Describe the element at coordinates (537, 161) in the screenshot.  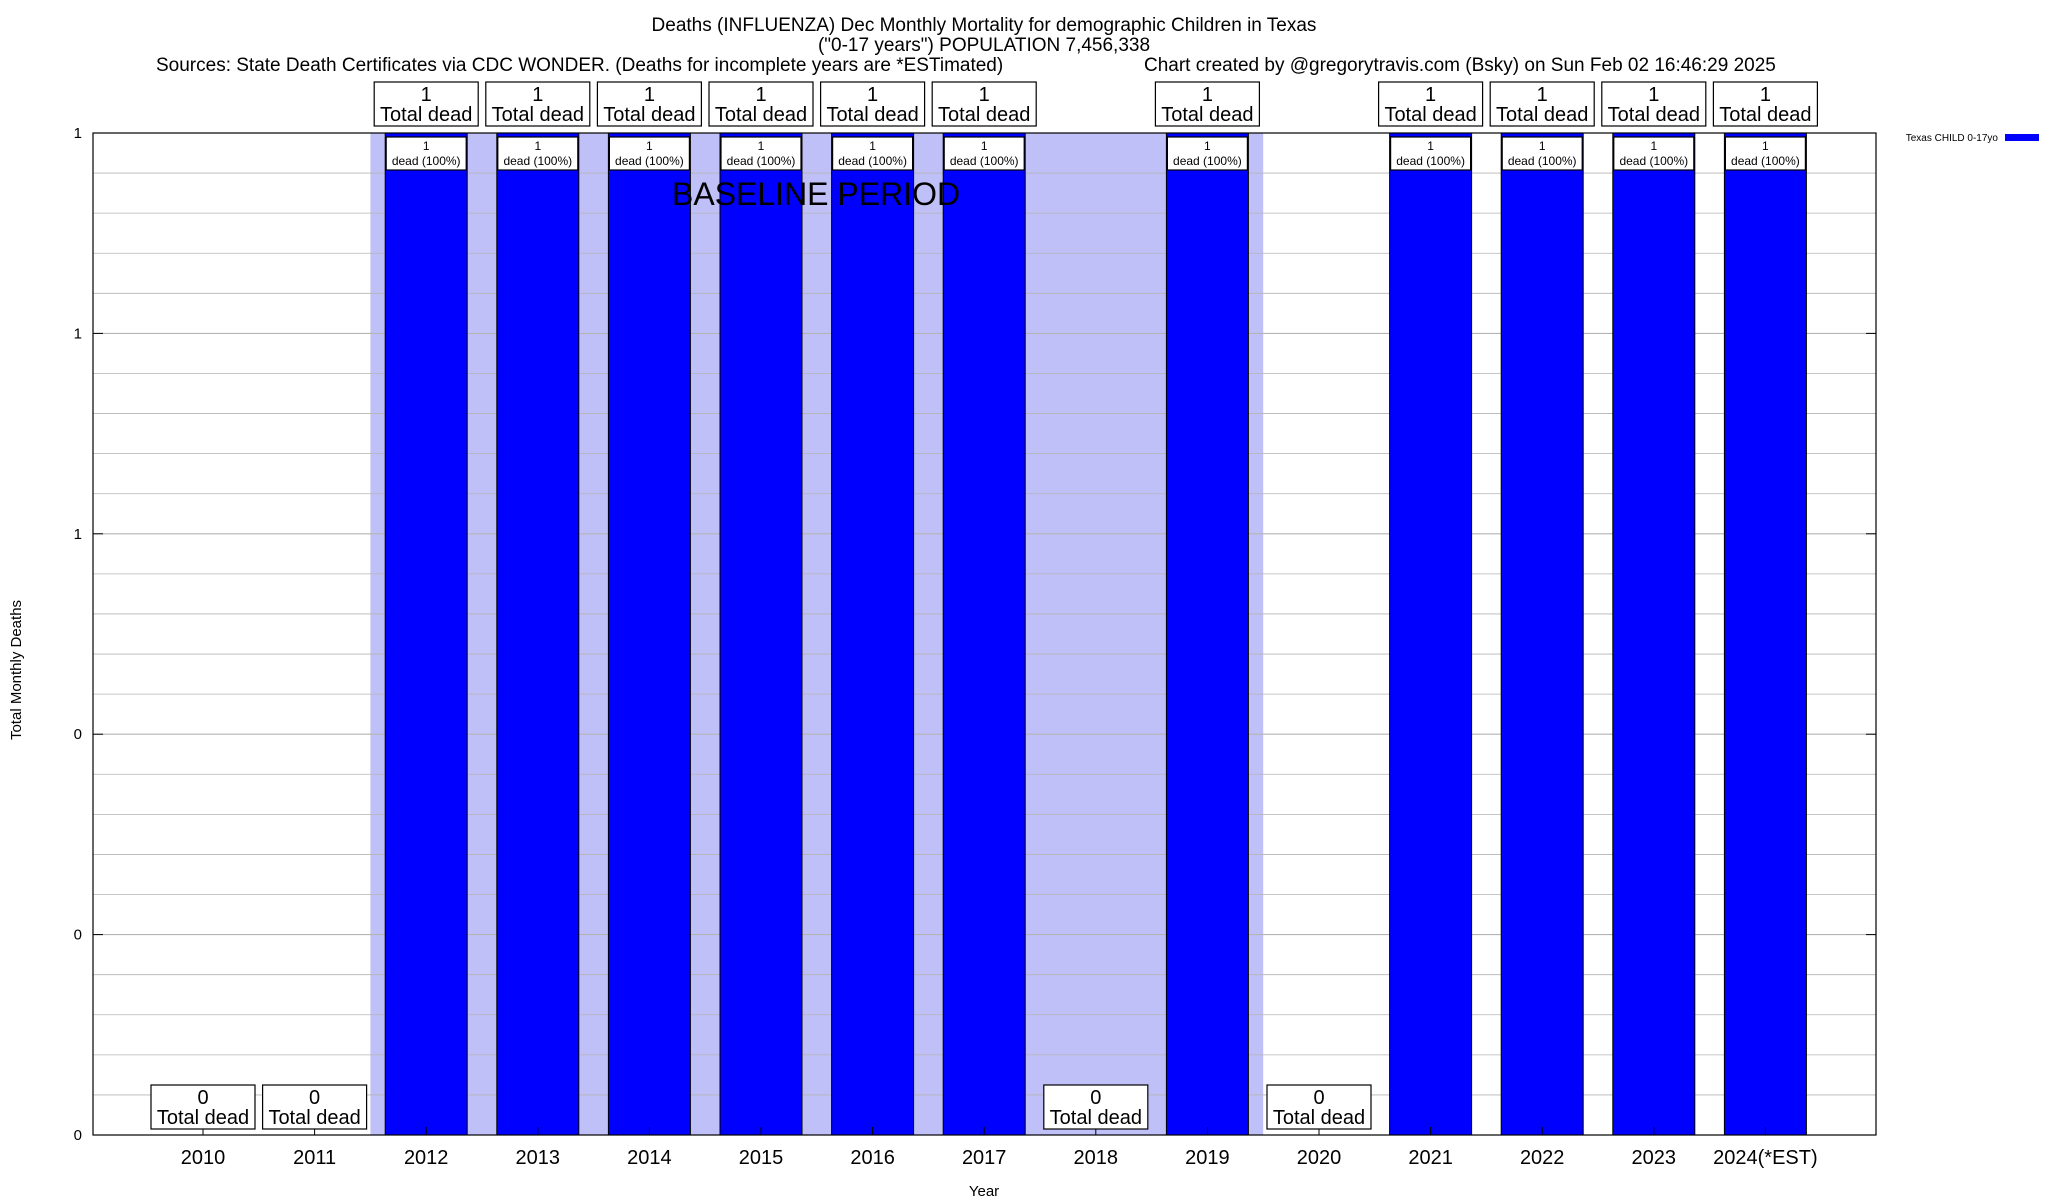
I see `inner-pct-2013: dead (100%)` at that location.